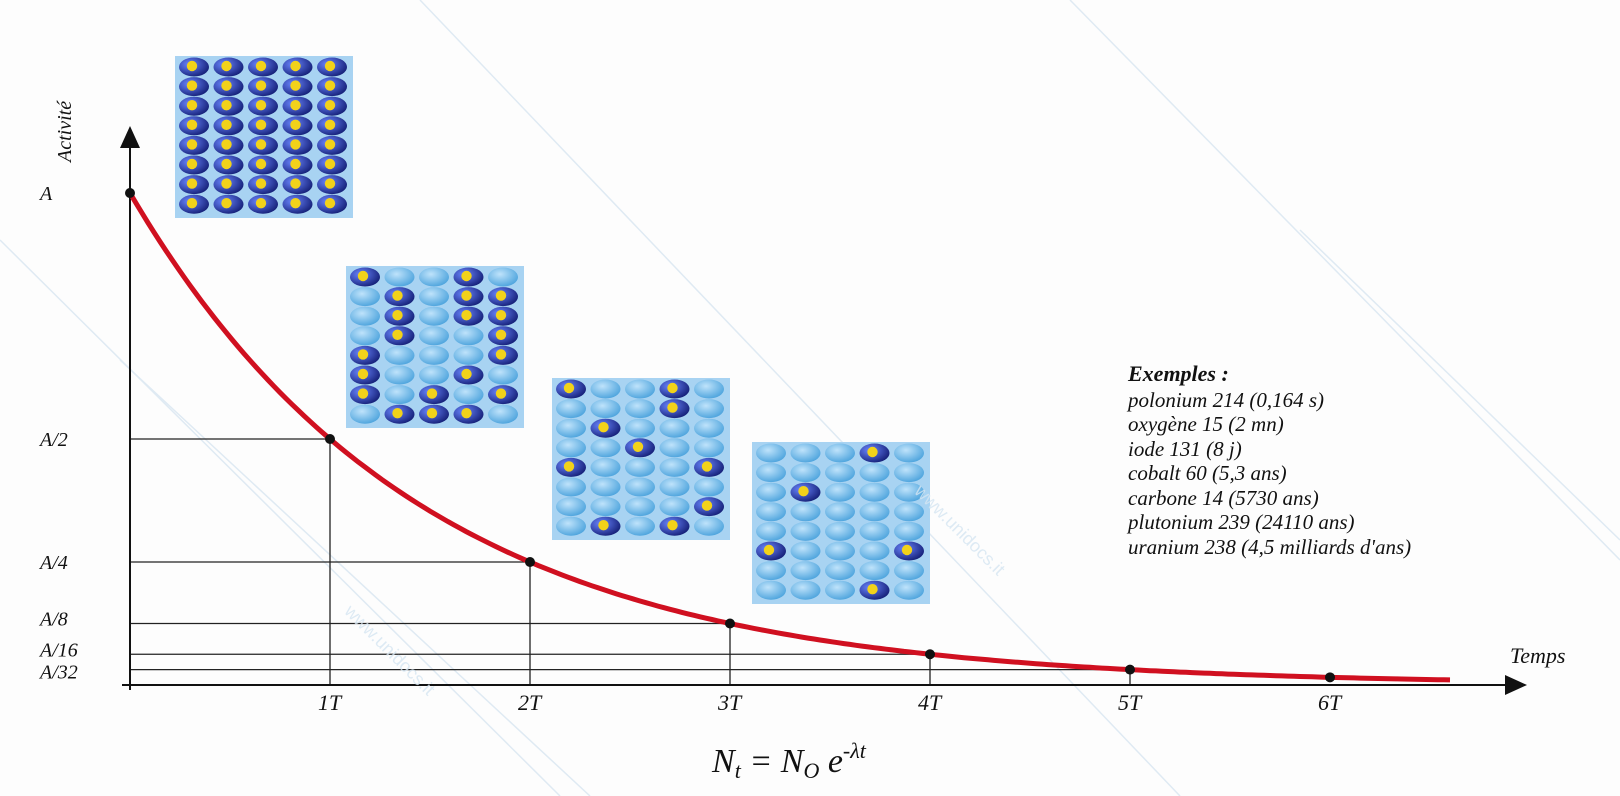 This screenshot has width=1620, height=796. What do you see at coordinates (58, 673) in the screenshot?
I see `y-tick-label: A/32` at bounding box center [58, 673].